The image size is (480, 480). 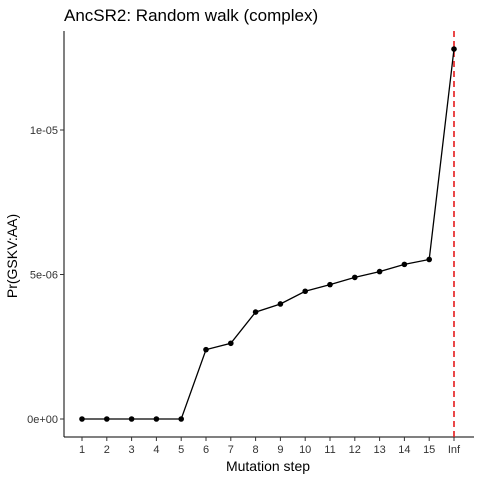 I want to click on x-tick-label: 2, so click(x=107, y=450).